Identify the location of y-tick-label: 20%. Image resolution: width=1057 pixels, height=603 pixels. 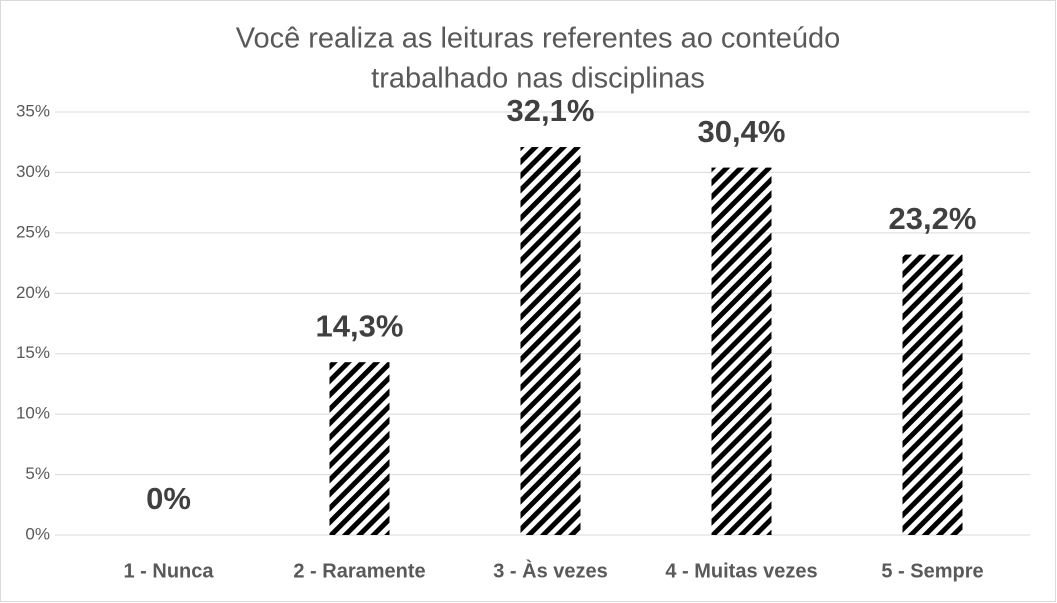
(33, 292).